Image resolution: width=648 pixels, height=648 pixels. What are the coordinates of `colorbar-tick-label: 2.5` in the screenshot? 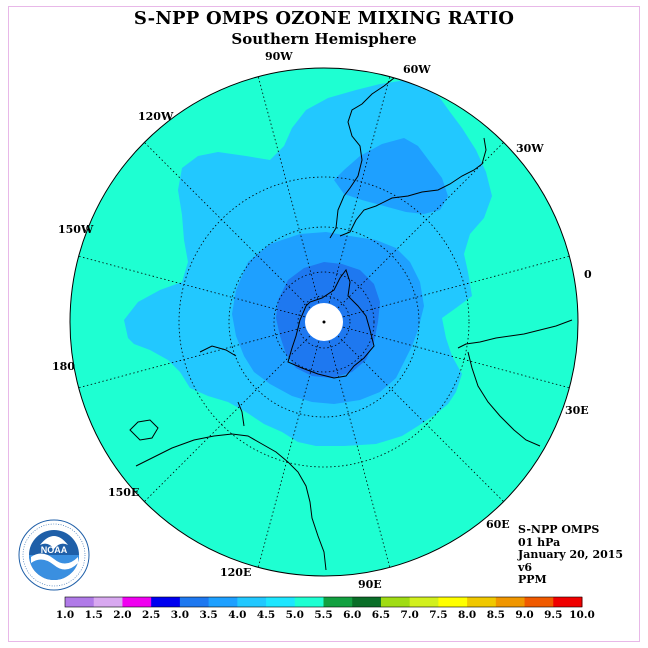 It's located at (151, 615).